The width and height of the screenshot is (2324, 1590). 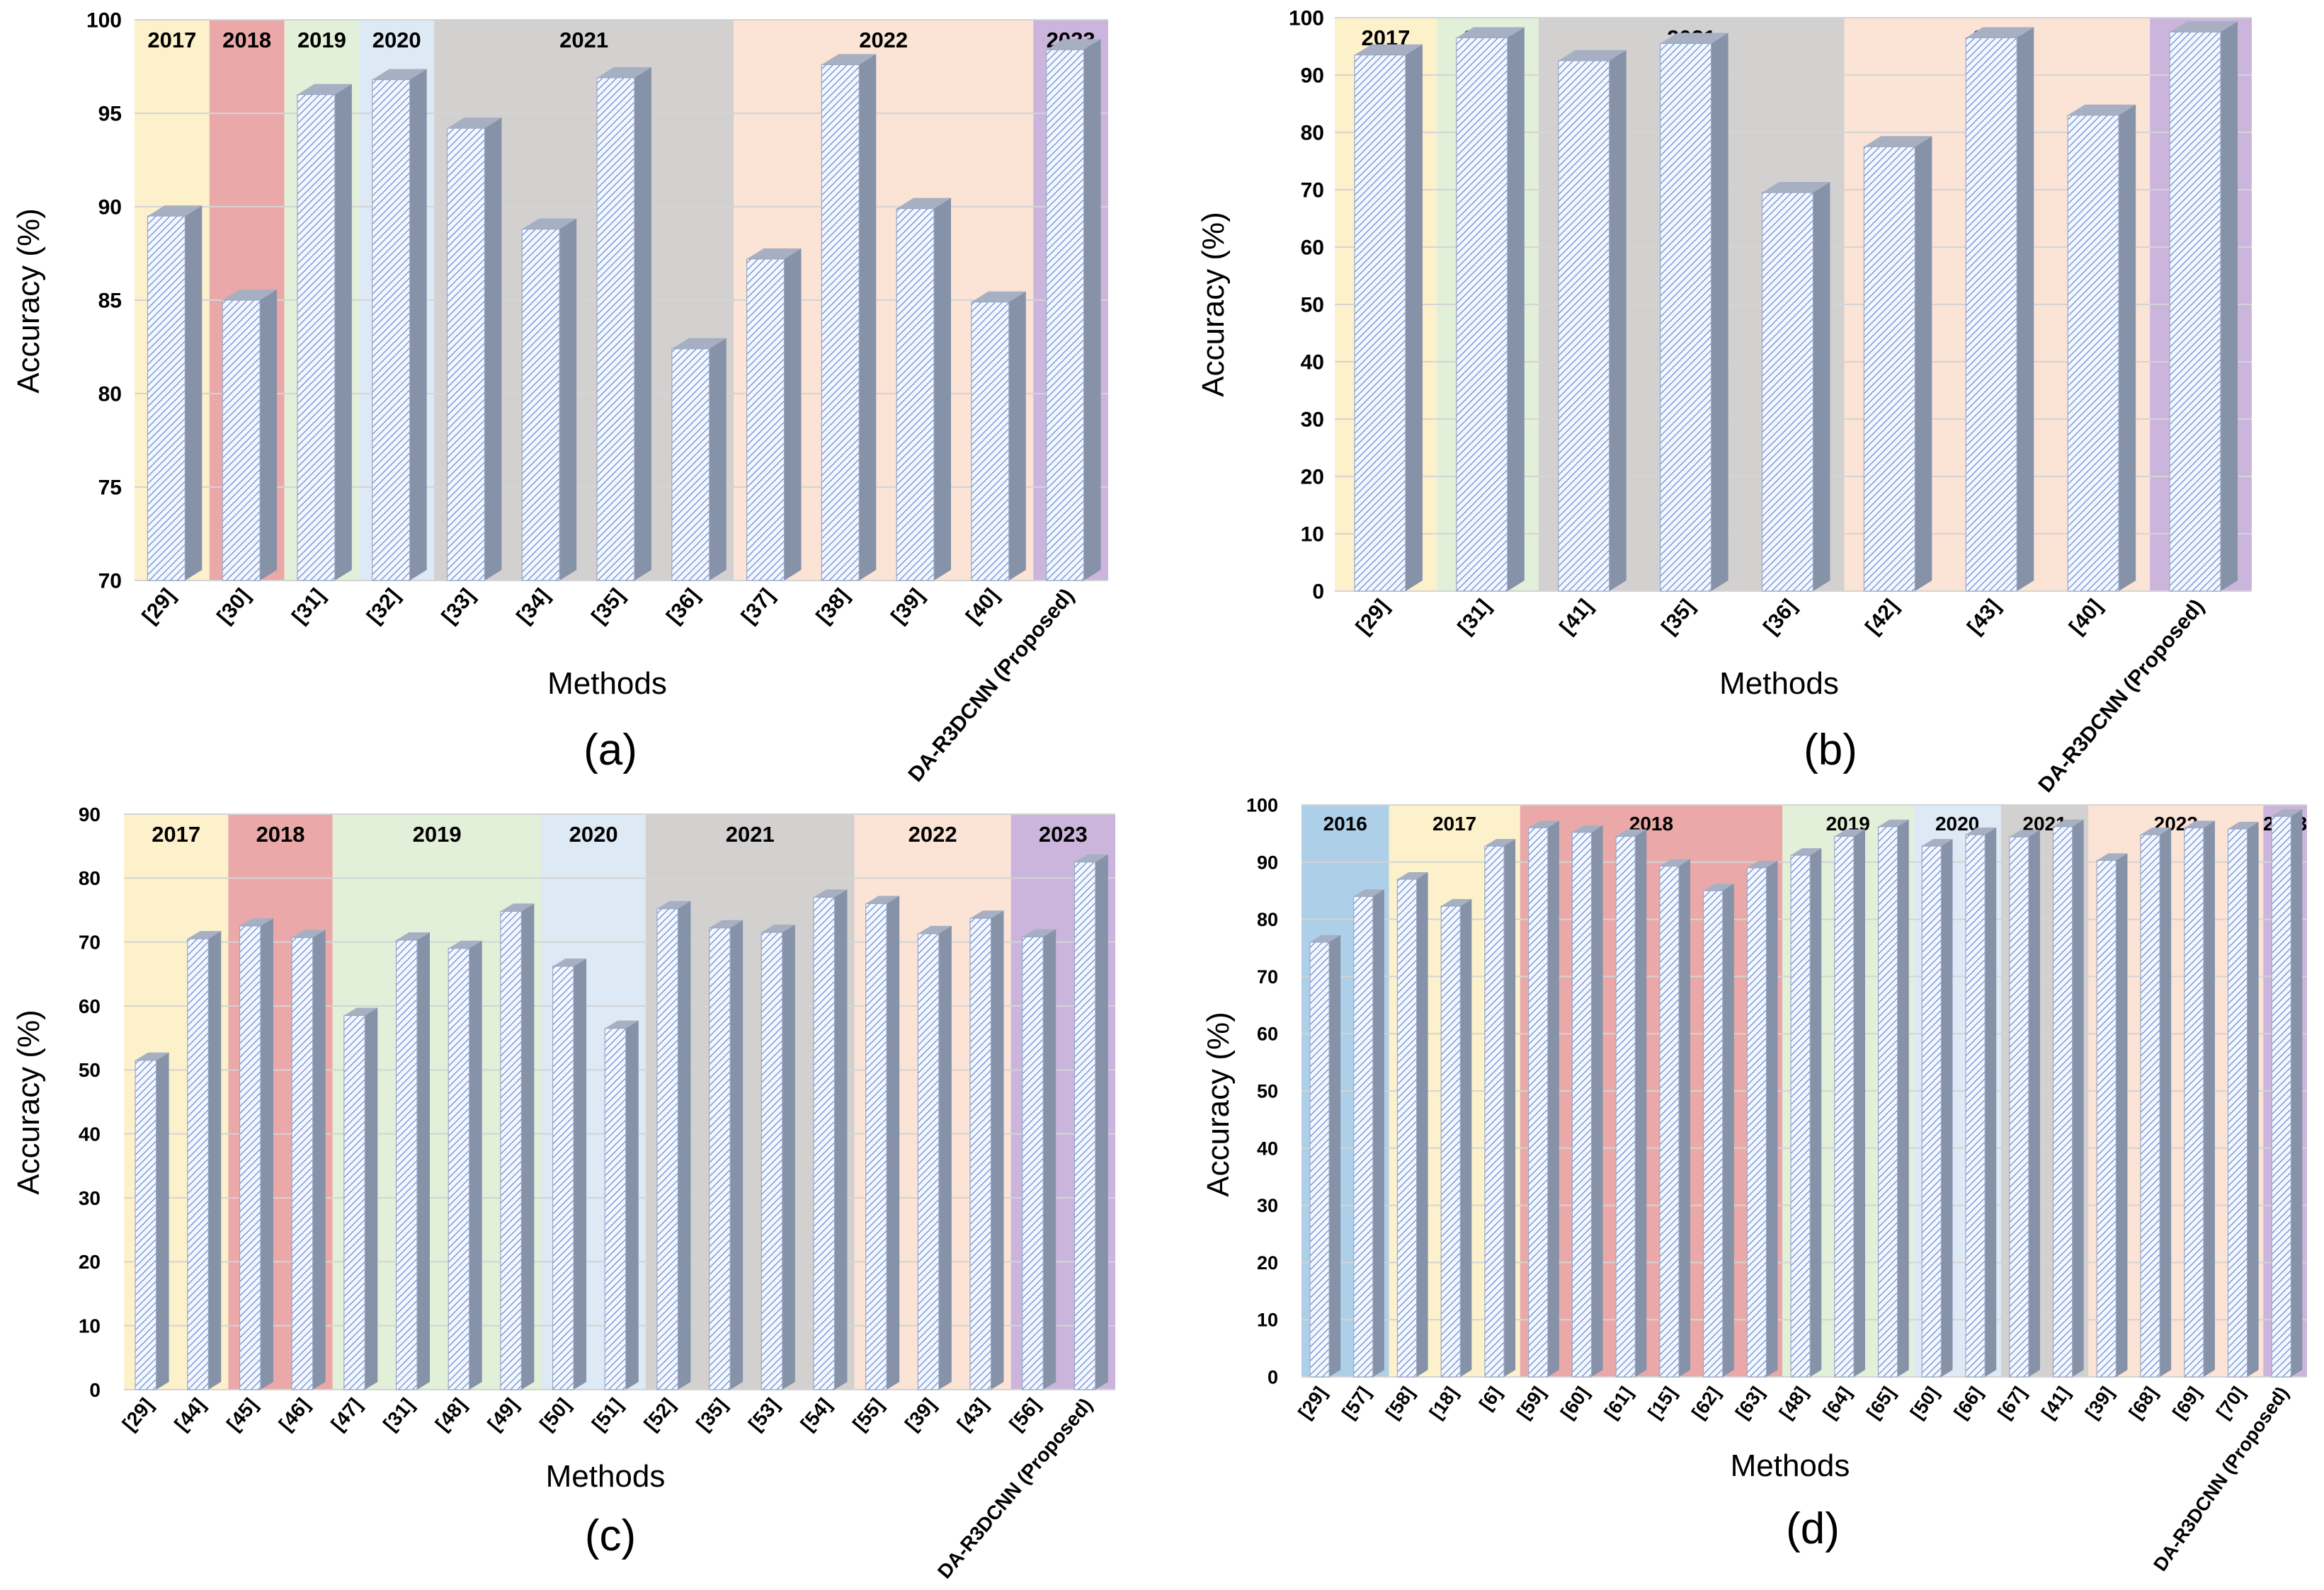 What do you see at coordinates (294, 1414) in the screenshot?
I see `x-tick-label: [46]` at bounding box center [294, 1414].